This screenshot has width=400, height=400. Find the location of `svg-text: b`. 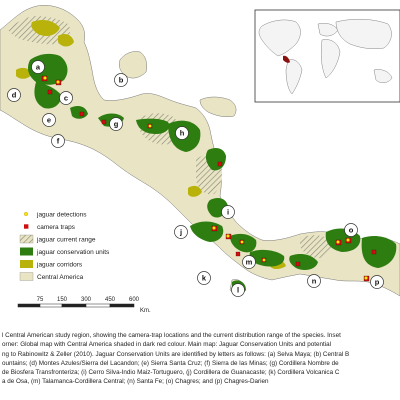

svg-text: b is located at coordinates (121, 80).